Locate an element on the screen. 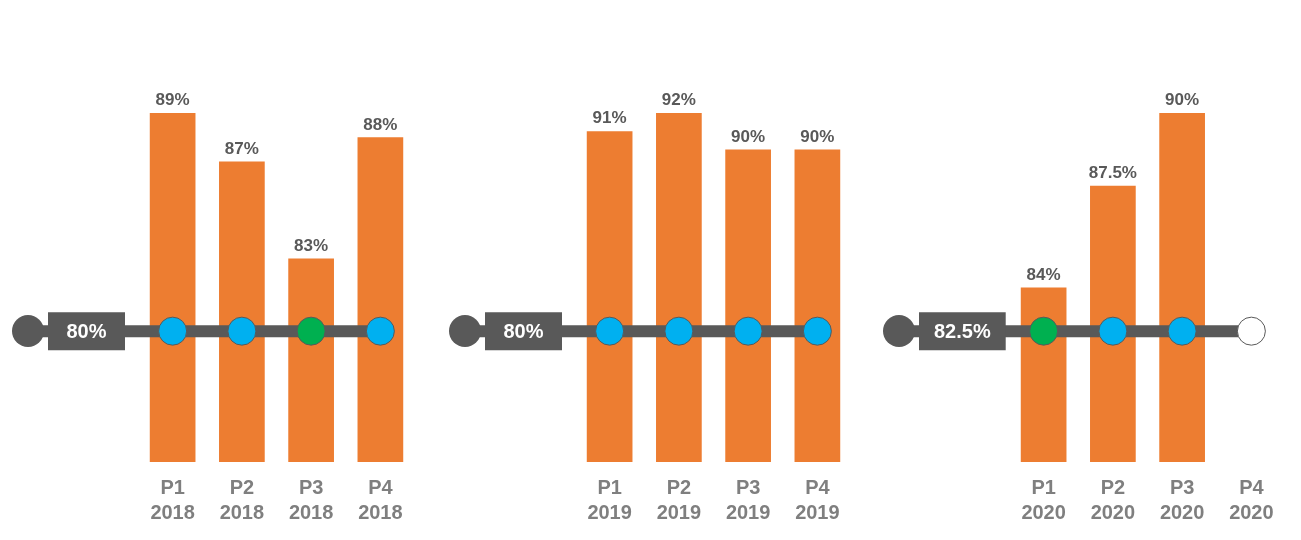  x-tick-label: P4 2020 is located at coordinates (1251, 500).